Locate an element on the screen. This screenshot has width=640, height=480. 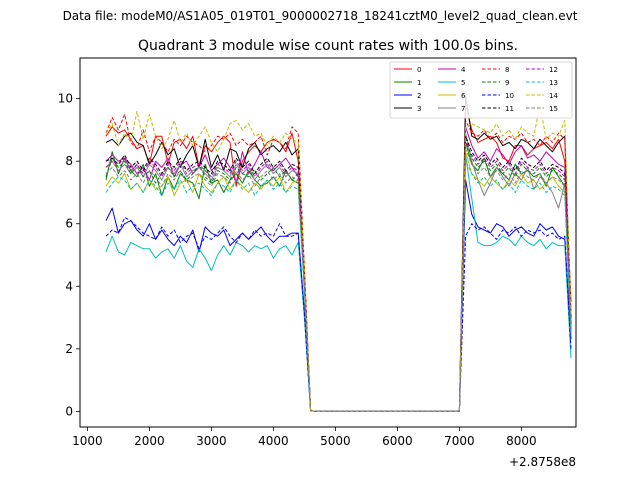
legend-label-0: 0 is located at coordinates (419, 70).